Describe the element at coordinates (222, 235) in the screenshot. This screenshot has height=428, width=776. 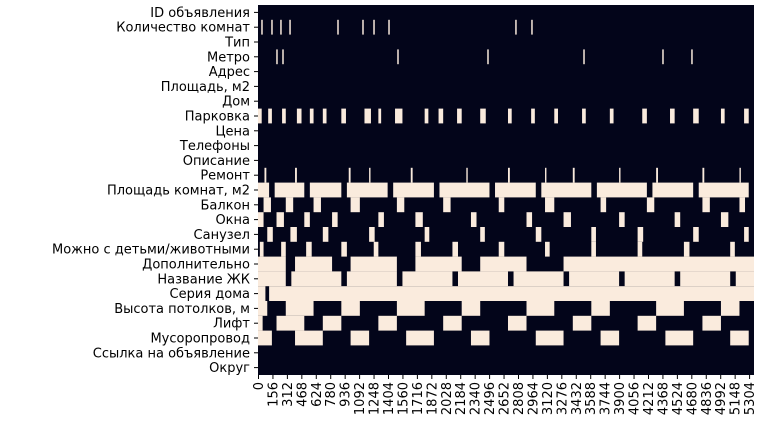
I see `y-tick-label: Санузел` at that location.